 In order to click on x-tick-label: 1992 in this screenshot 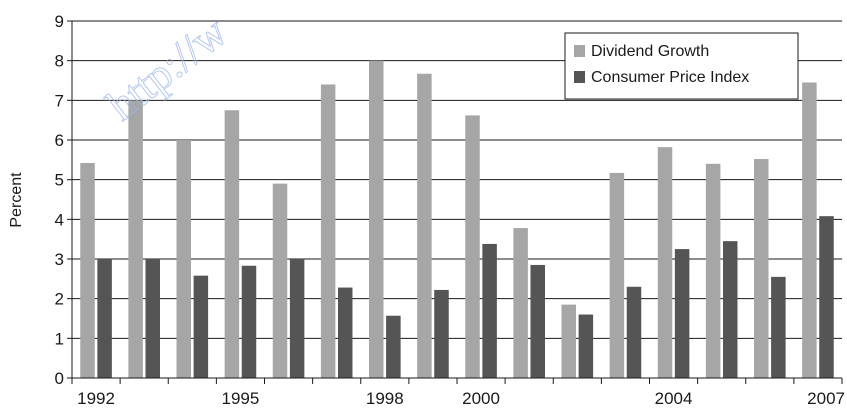, I will do `click(96, 398)`.